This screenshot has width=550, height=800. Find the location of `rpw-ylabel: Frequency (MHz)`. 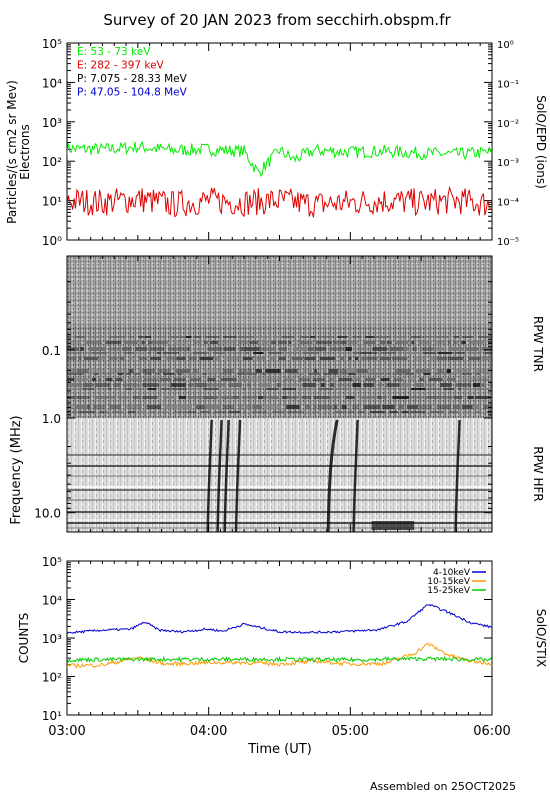

rpw-ylabel: Frequency (MHz) is located at coordinates (16, 469).